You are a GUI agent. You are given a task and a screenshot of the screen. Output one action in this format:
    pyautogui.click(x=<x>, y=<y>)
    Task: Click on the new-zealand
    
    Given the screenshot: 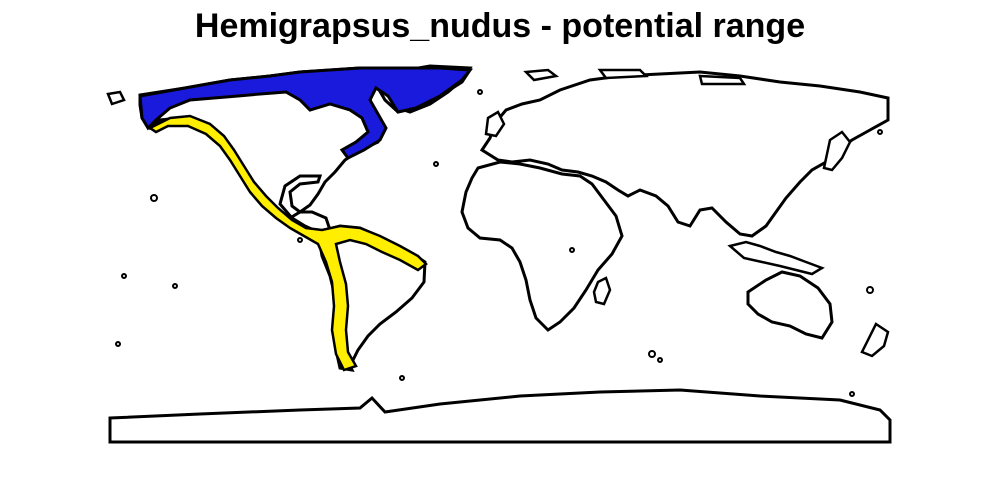 What is the action you would take?
    pyautogui.click(x=875, y=340)
    